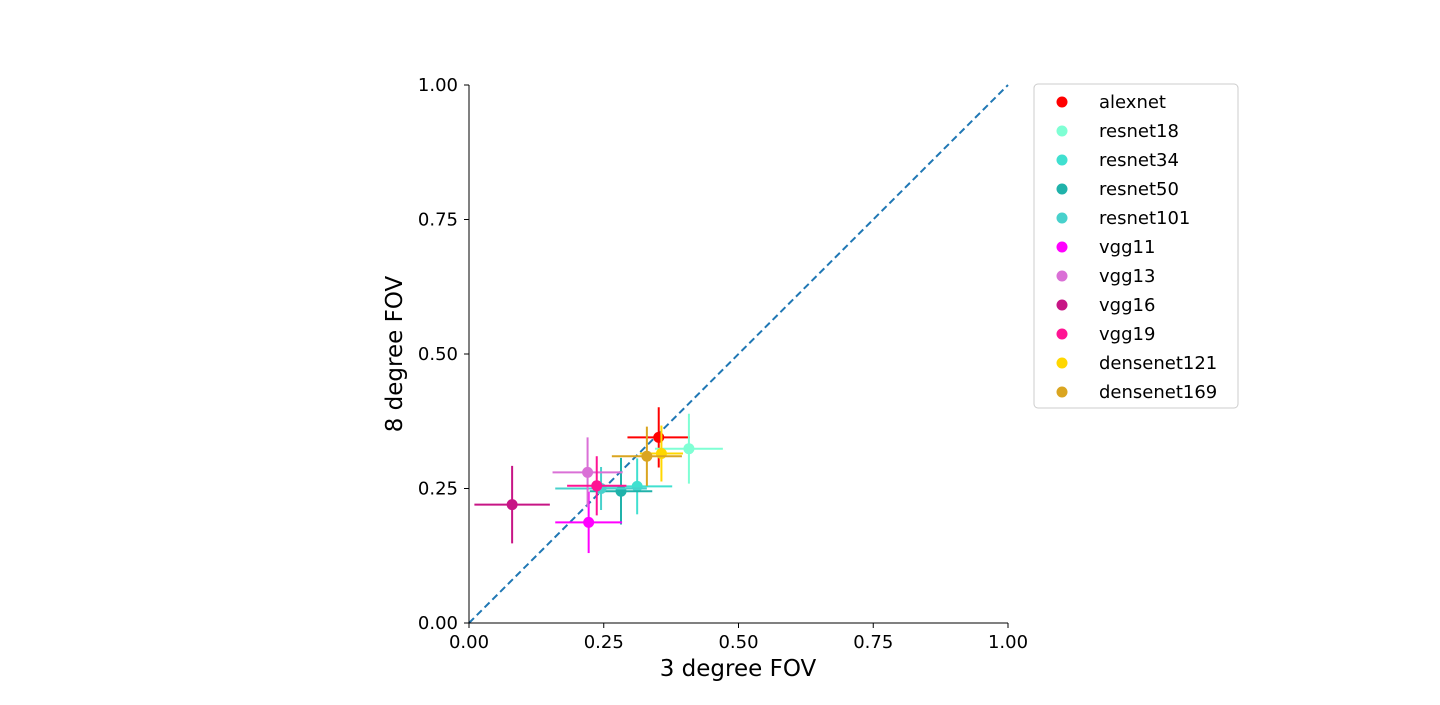 Image resolution: width=1440 pixels, height=705 pixels. Describe the element at coordinates (438, 623) in the screenshot. I see `y-tick-label: 0.00` at that location.